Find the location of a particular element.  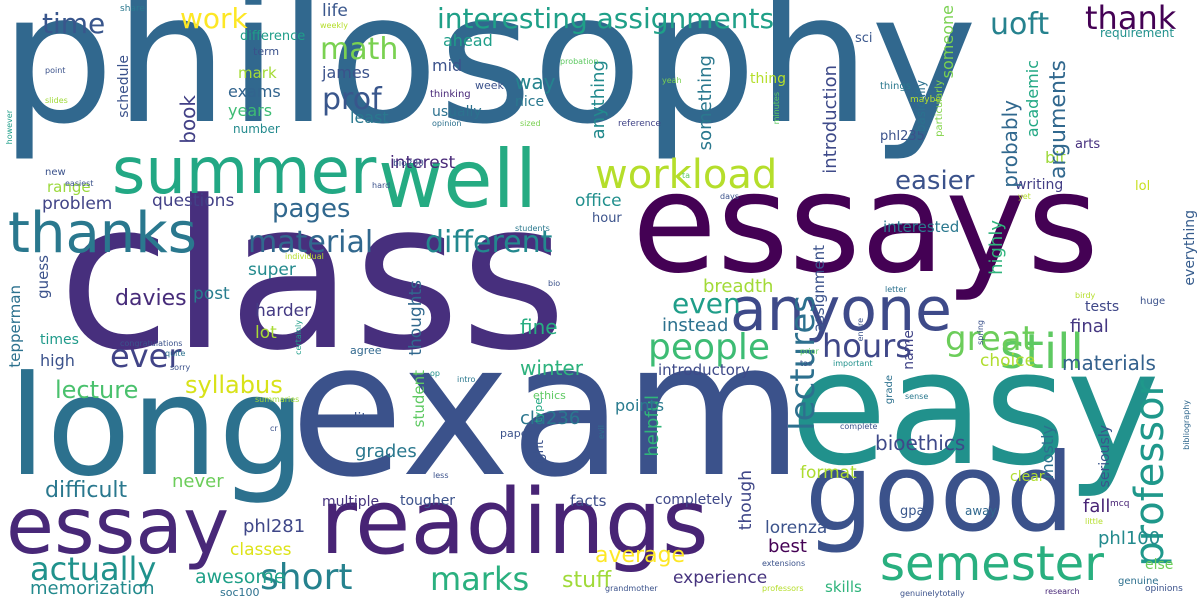

word-introduction: introduction is located at coordinates (830, 119).